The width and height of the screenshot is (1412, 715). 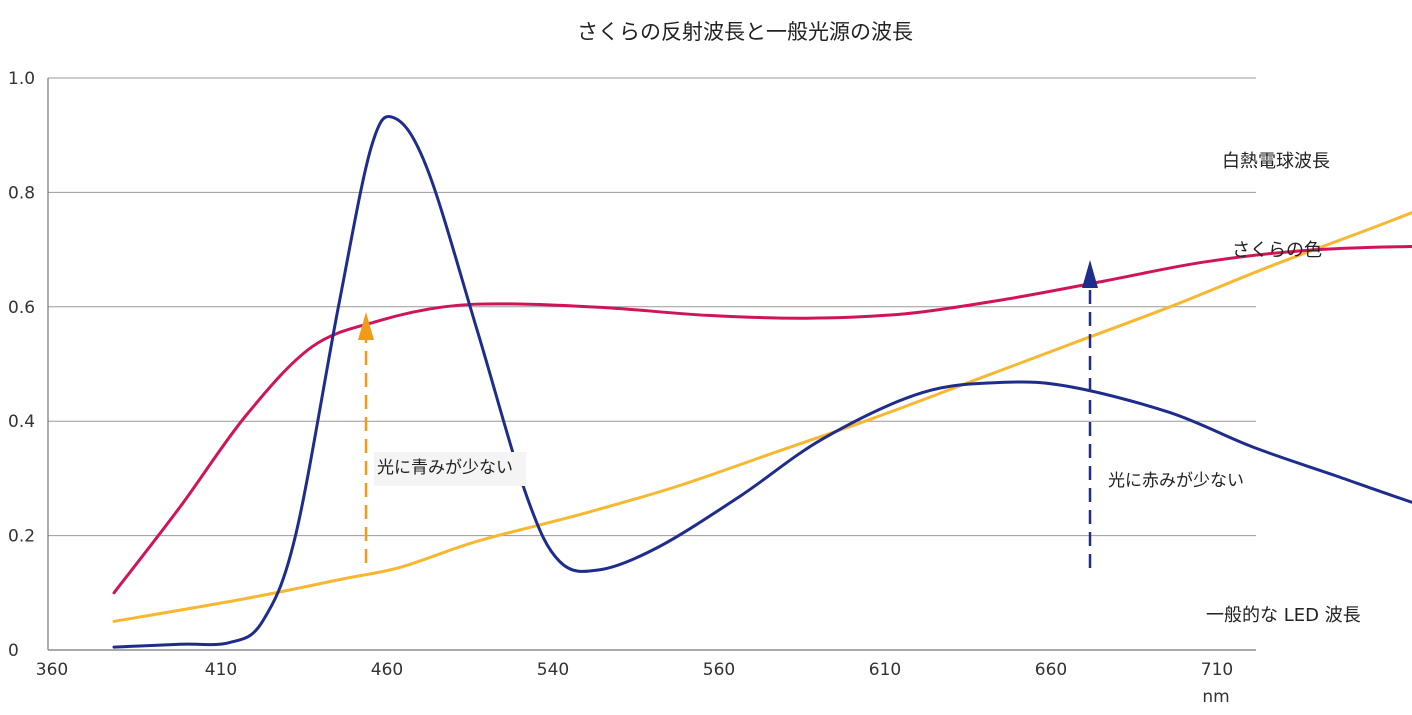 What do you see at coordinates (445, 468) in the screenshot?
I see `annotation-text-blue: 光に青みが少ない` at bounding box center [445, 468].